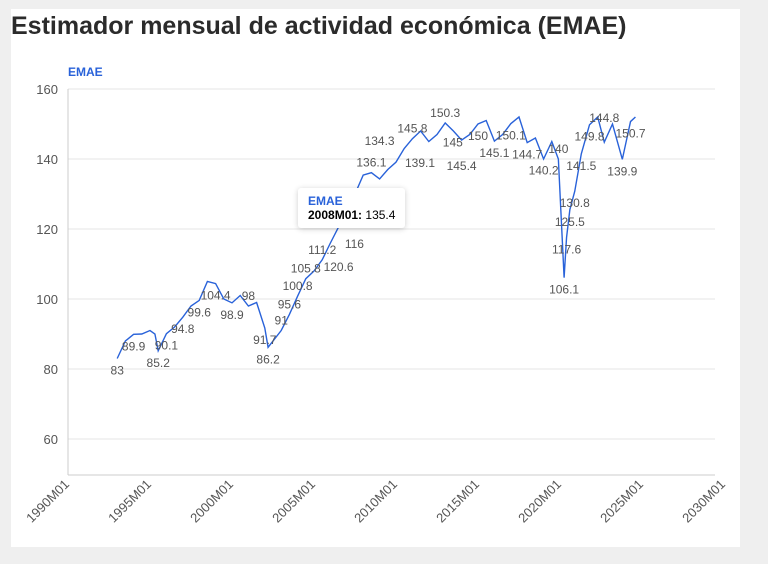 The image size is (768, 564). What do you see at coordinates (118, 371) in the screenshot?
I see `data-label: 83` at bounding box center [118, 371].